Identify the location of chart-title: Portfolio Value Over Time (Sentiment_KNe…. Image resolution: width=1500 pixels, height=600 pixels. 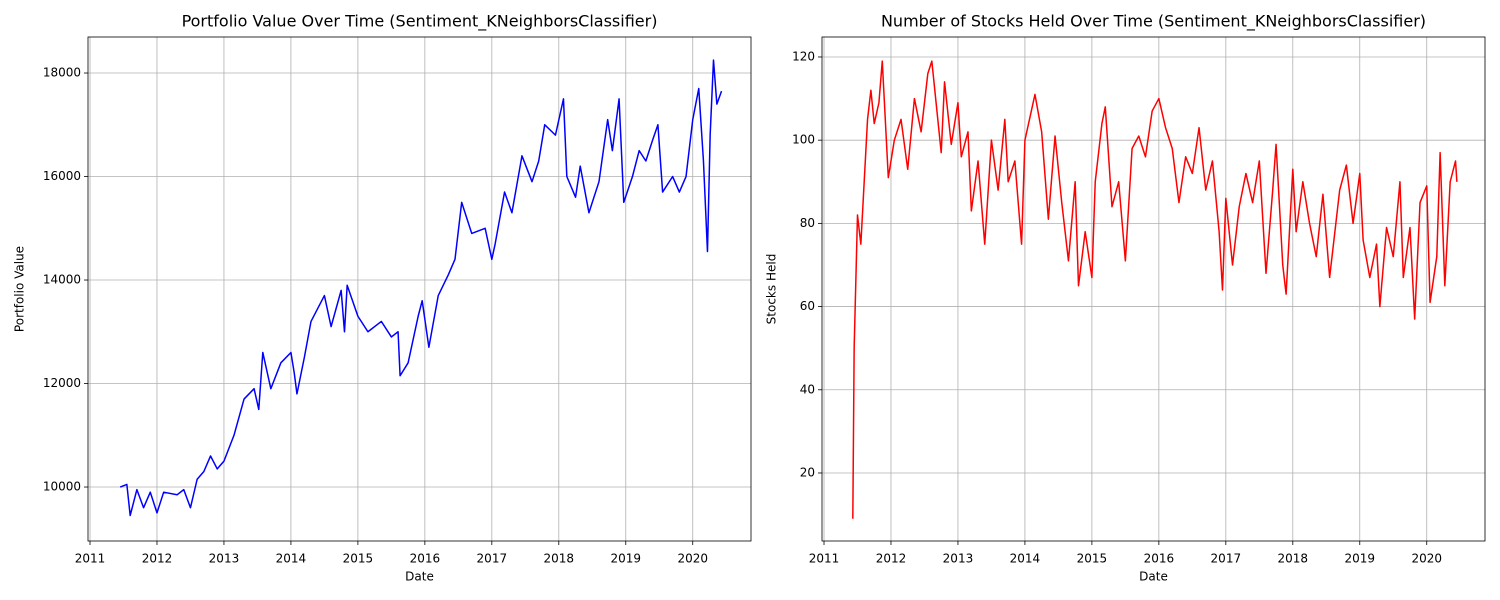
(420, 22).